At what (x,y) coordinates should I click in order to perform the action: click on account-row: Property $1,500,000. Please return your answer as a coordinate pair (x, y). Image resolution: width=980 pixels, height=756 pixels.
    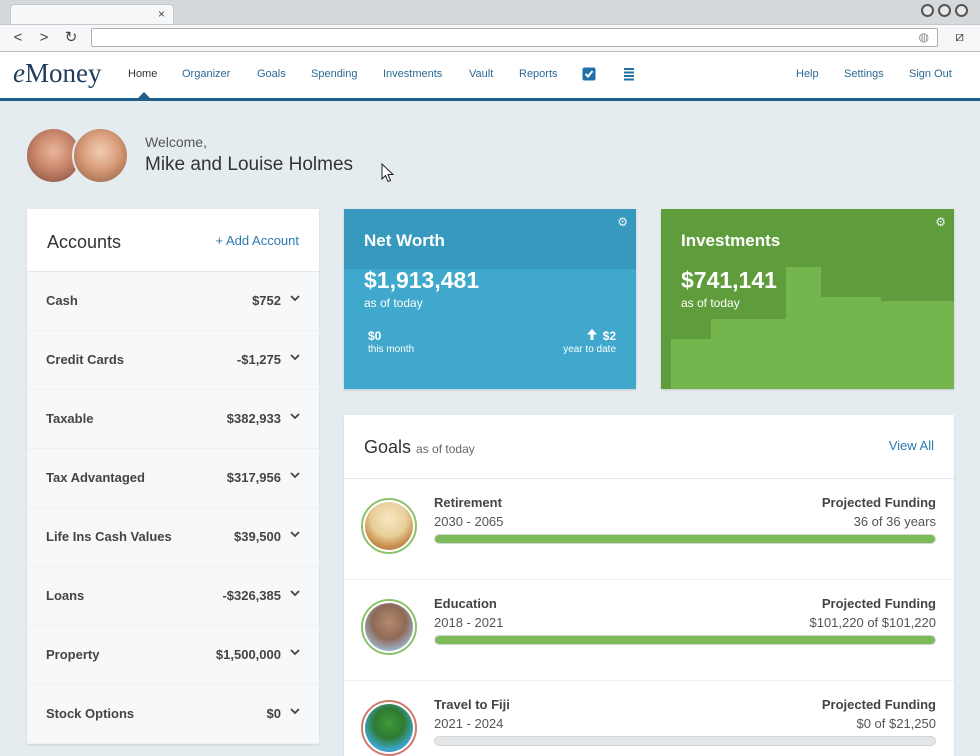
    Looking at the image, I should click on (173, 655).